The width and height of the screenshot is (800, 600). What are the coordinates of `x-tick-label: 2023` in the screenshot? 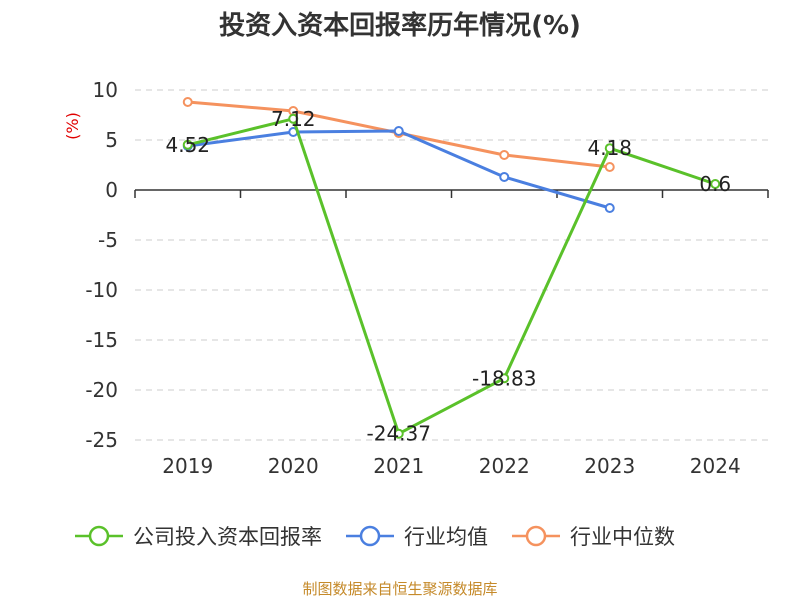 It's located at (609, 466).